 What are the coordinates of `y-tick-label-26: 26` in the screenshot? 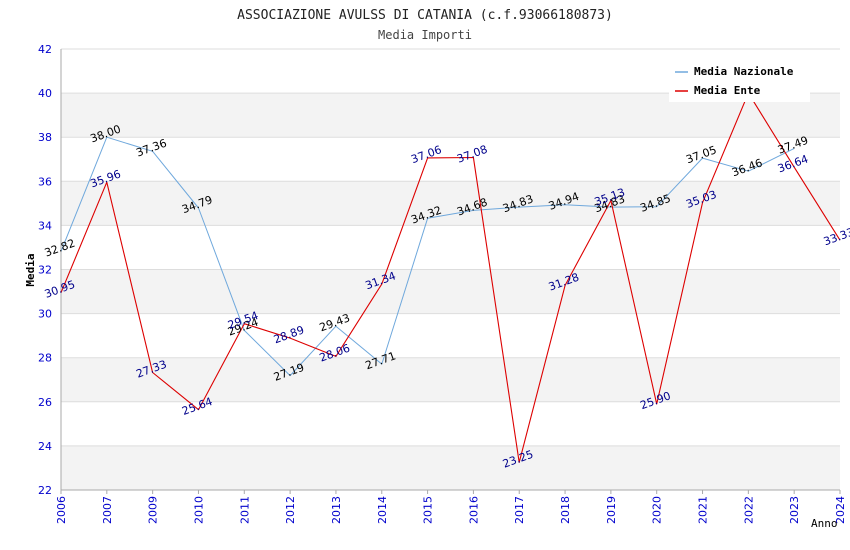 It's located at (45, 402).